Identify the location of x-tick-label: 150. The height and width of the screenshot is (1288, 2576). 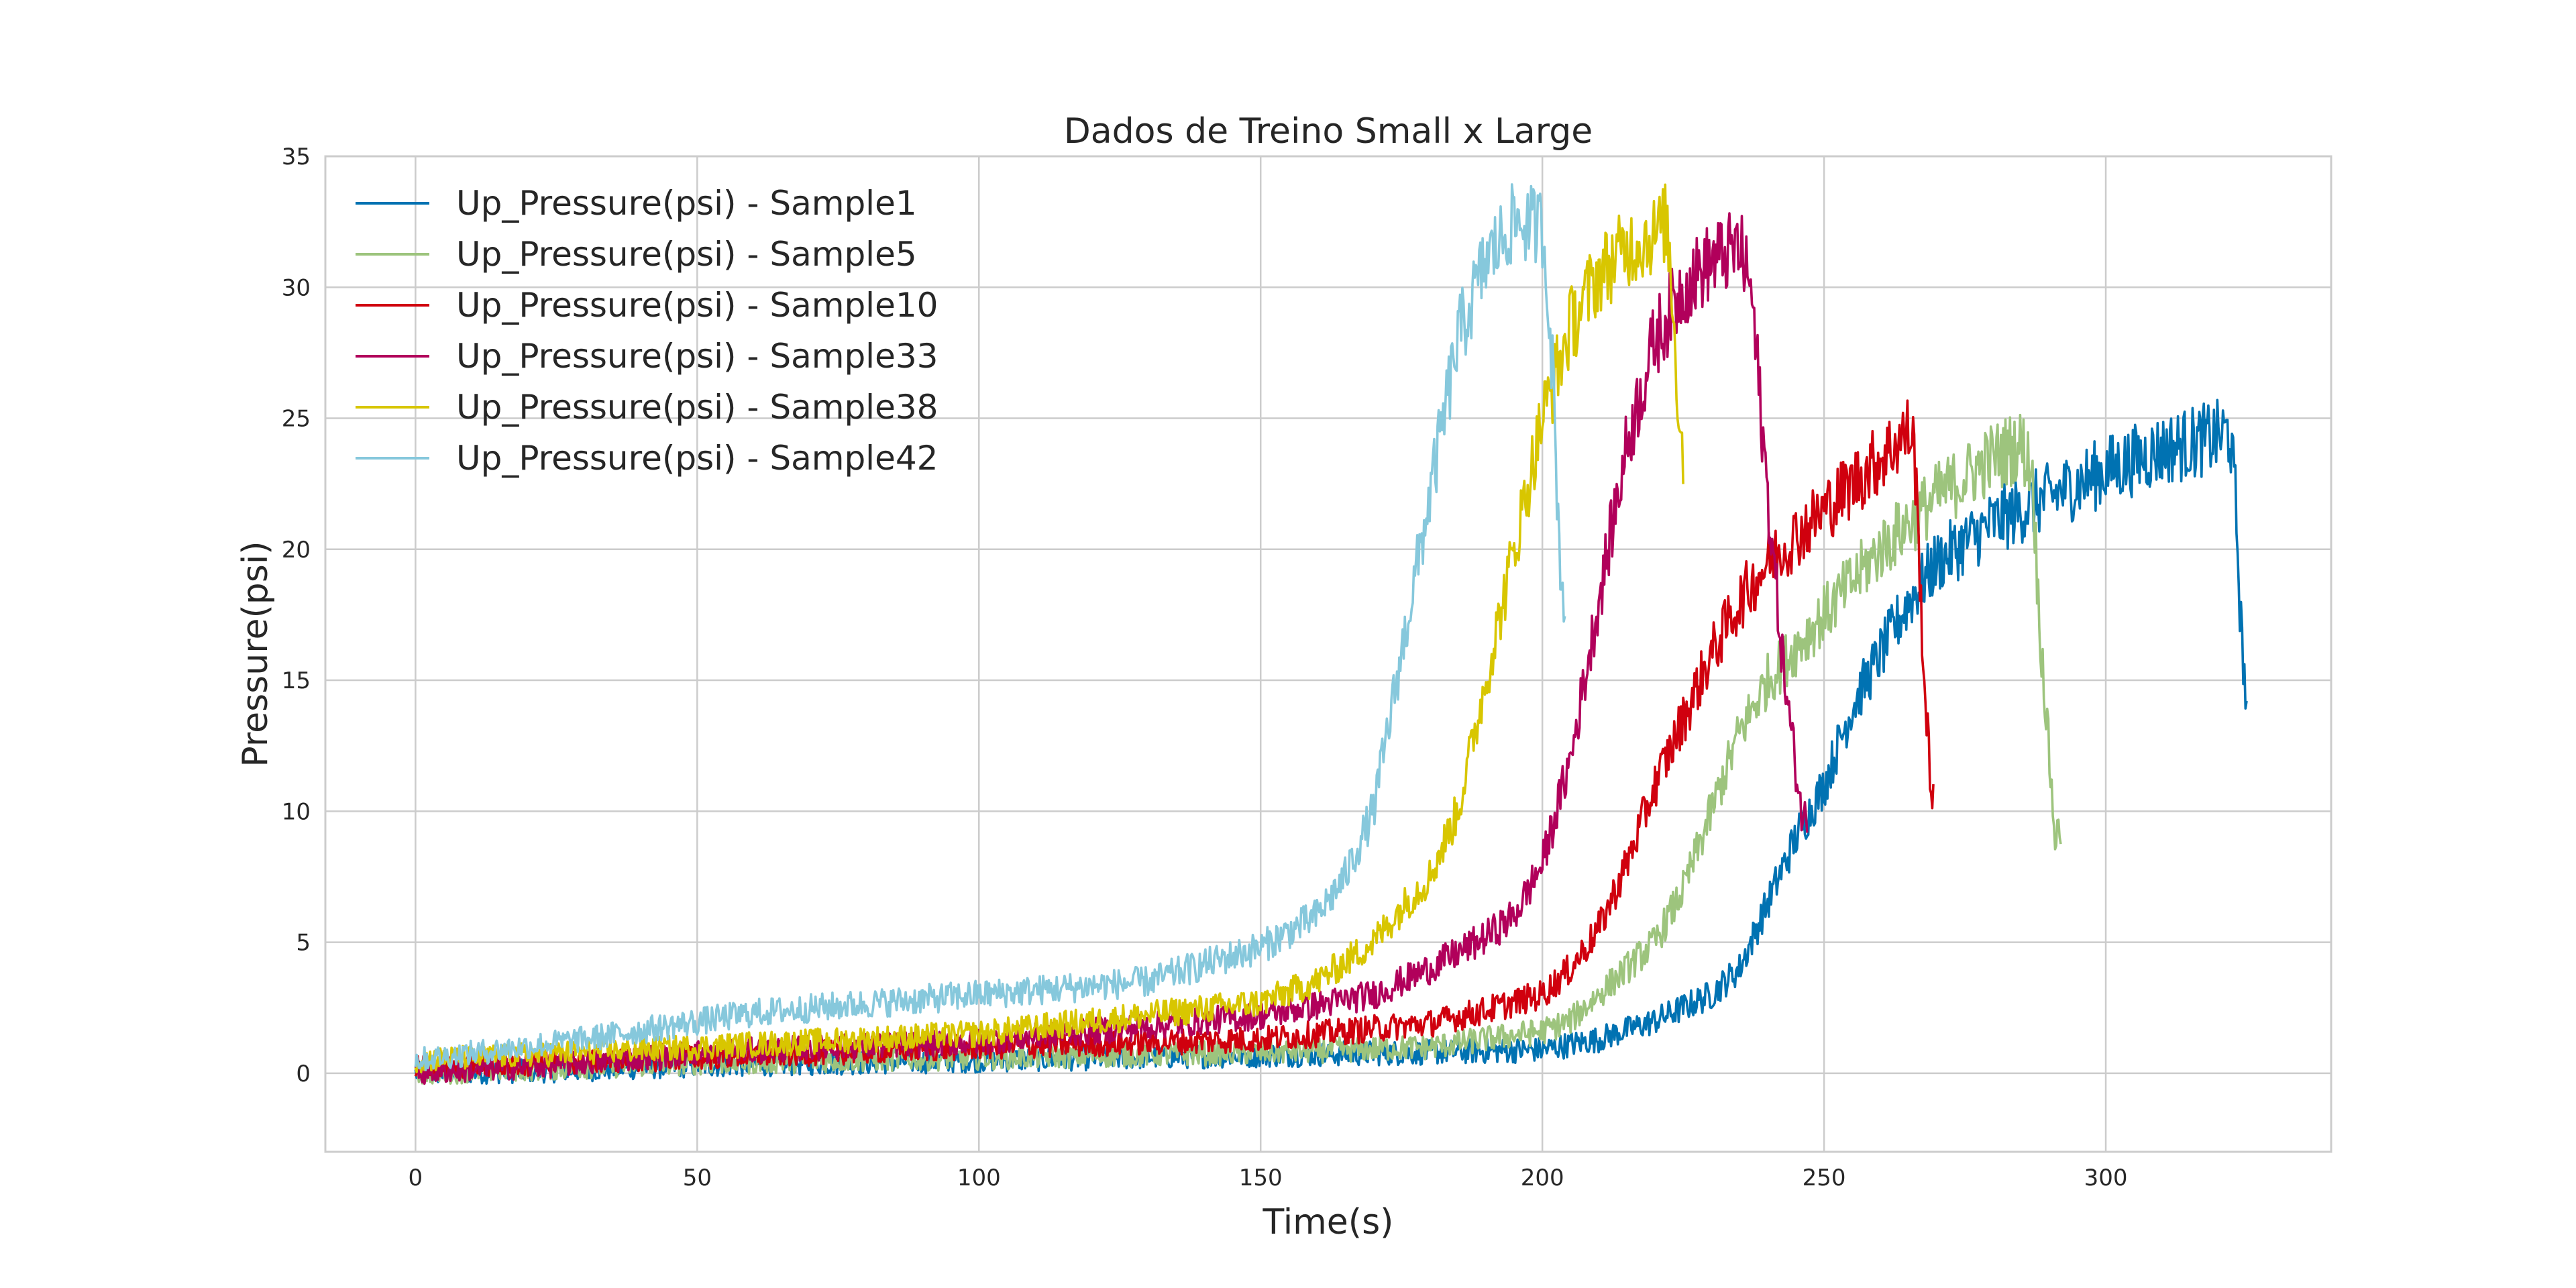
(1261, 1178).